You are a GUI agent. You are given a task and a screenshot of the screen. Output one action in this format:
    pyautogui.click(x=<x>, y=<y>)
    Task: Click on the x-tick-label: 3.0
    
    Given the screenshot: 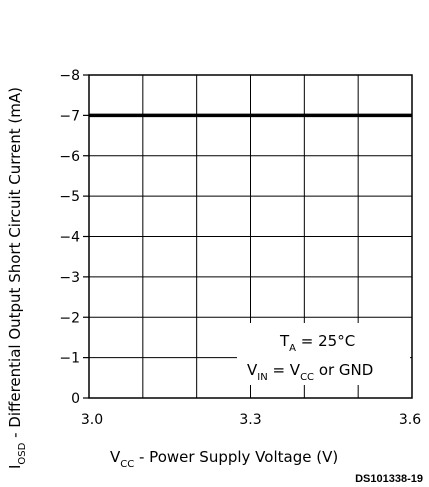 What is the action you would take?
    pyautogui.click(x=92, y=420)
    